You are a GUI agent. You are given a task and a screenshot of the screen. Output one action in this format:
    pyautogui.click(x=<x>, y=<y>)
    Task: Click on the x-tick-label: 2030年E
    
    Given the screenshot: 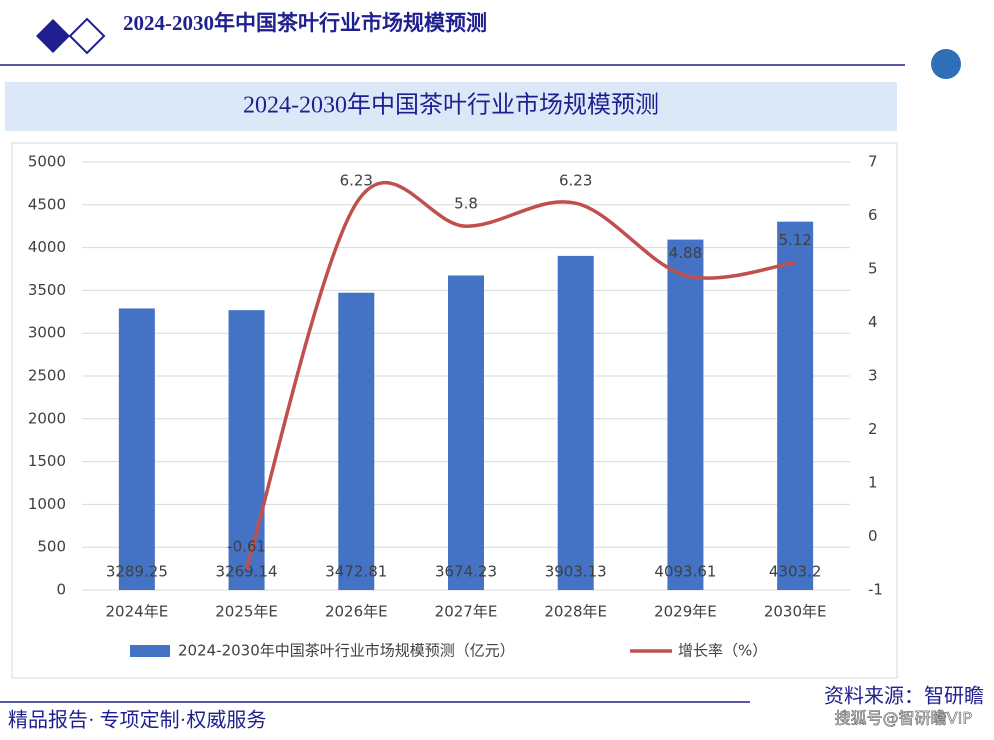 What is the action you would take?
    pyautogui.click(x=795, y=612)
    